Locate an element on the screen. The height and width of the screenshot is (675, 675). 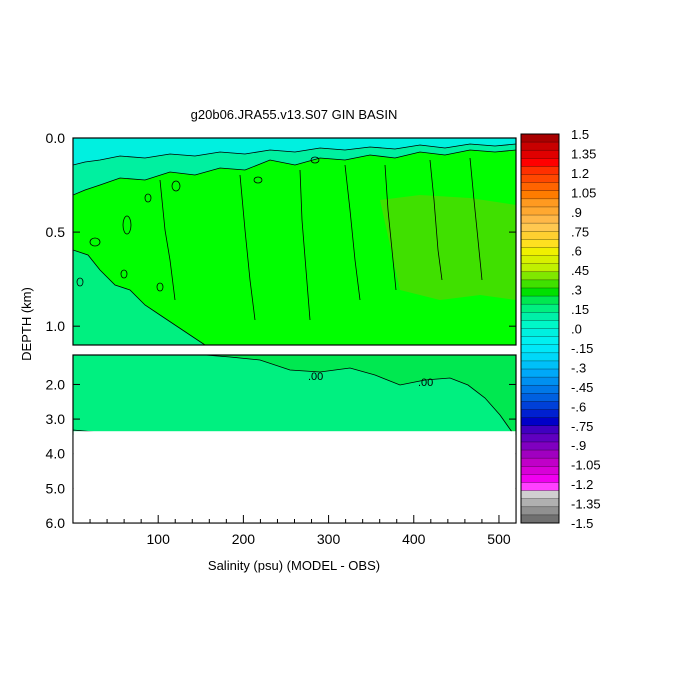
upper-field-region-lower-left is located at coordinates (139, 297).